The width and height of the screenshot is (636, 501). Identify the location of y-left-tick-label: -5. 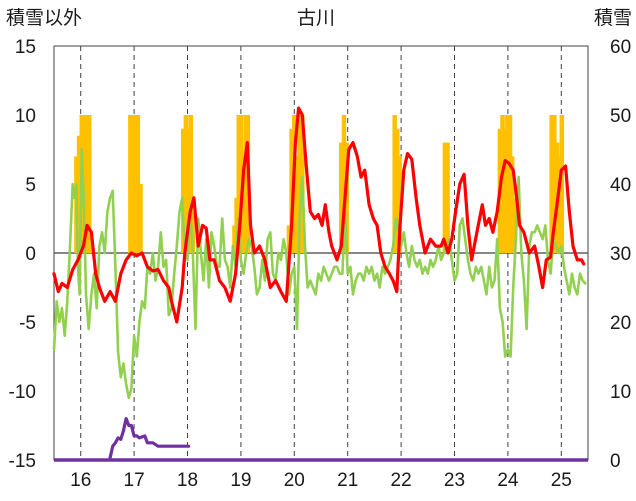
(27, 323).